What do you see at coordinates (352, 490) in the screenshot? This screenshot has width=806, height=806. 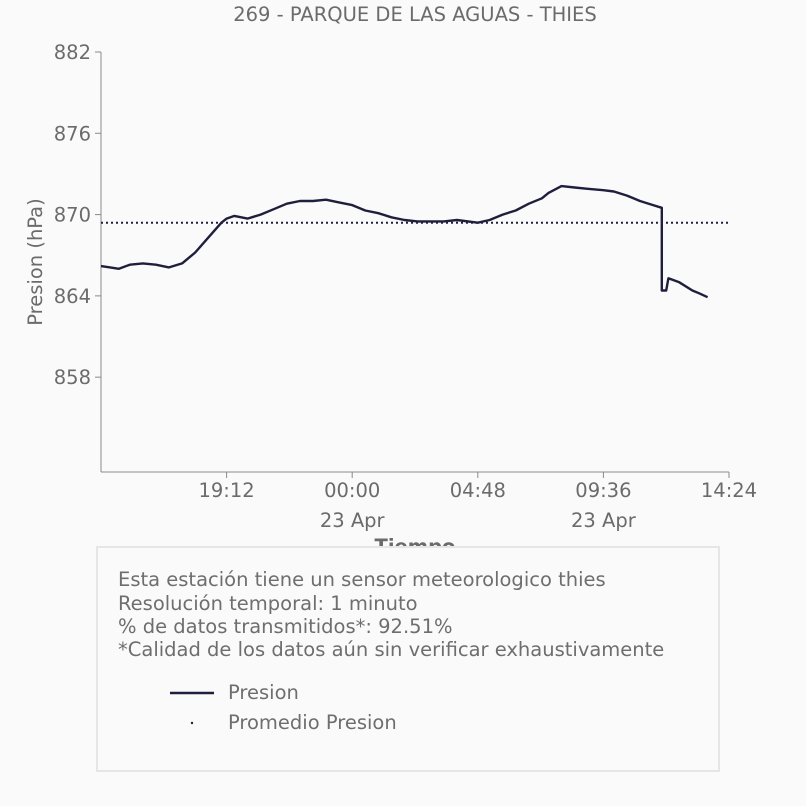 I see `x-tick-label: 00:00` at bounding box center [352, 490].